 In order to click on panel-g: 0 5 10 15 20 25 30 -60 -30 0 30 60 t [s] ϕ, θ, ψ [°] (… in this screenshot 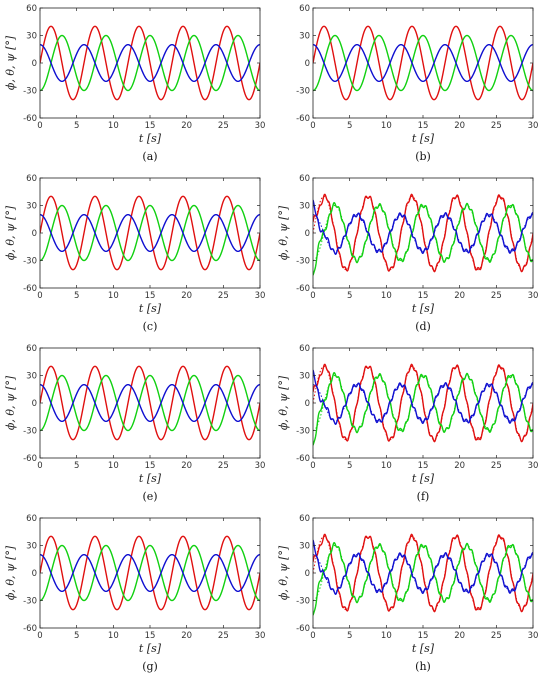, I will do `click(134, 593)`.